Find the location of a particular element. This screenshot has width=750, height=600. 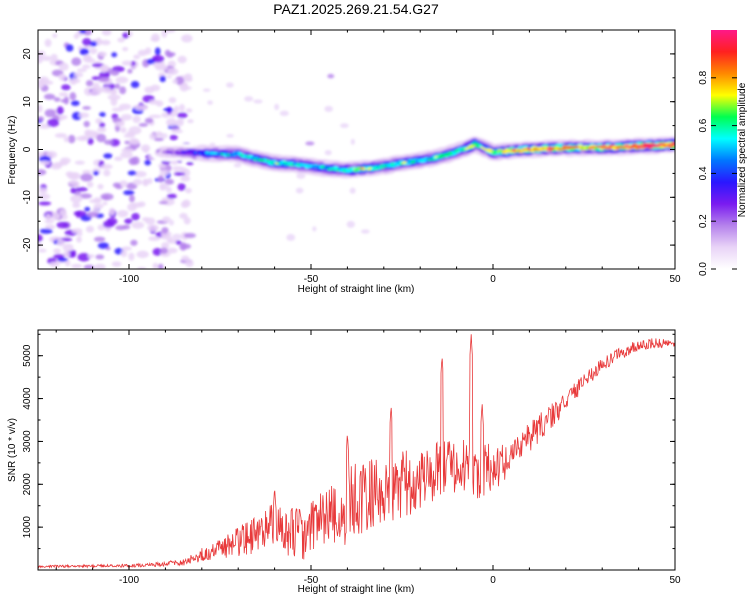

y-tick-label: 20 is located at coordinates (27, 54).